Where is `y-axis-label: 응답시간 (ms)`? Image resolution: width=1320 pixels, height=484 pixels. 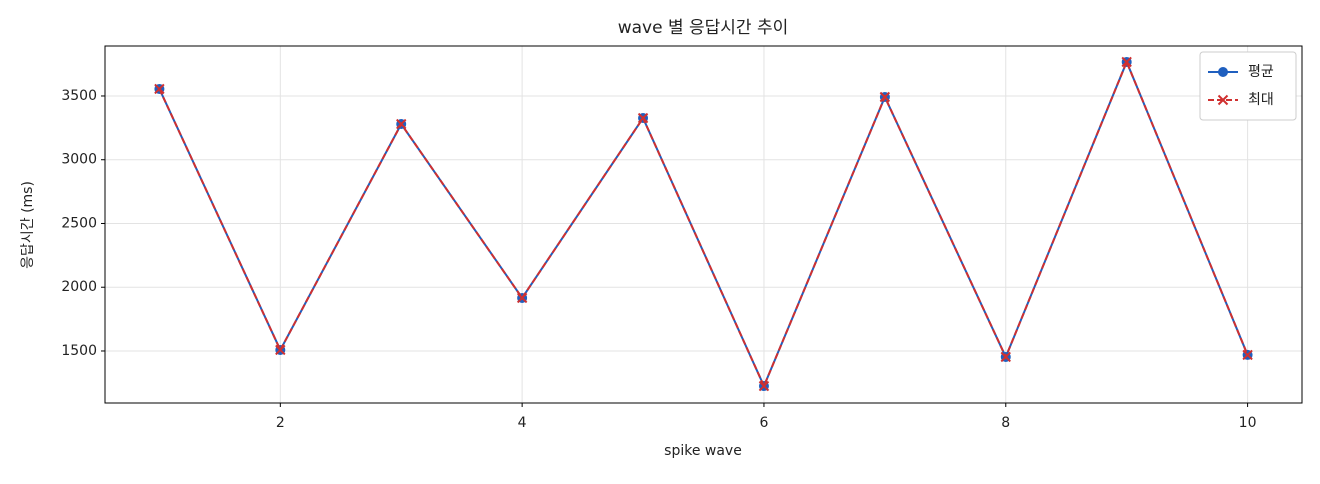
y-axis-label: 응답시간 (ms) is located at coordinates (28, 225).